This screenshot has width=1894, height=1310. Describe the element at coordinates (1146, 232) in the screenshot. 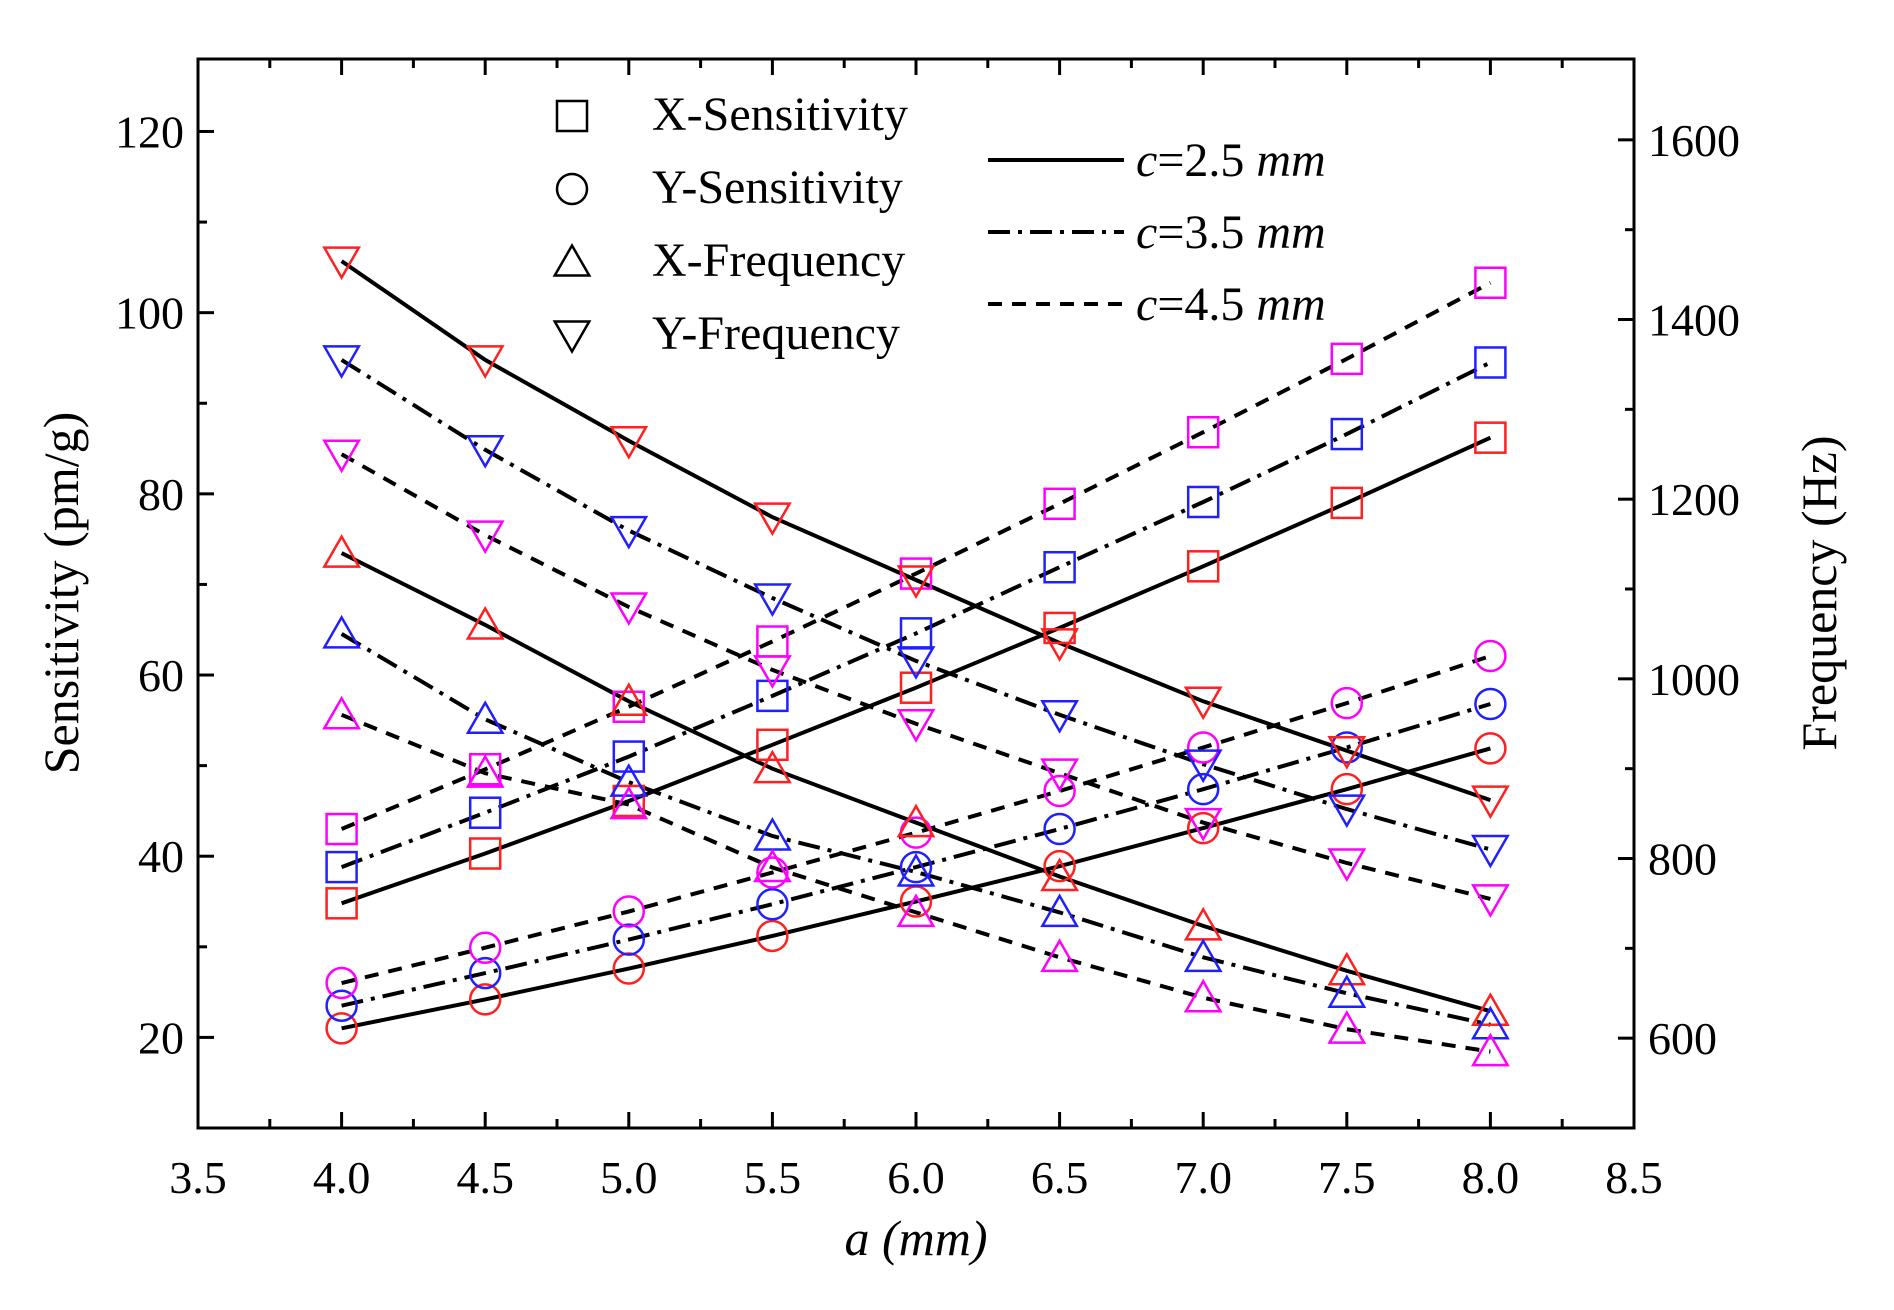

I see `legend-line-var-1: c` at that location.